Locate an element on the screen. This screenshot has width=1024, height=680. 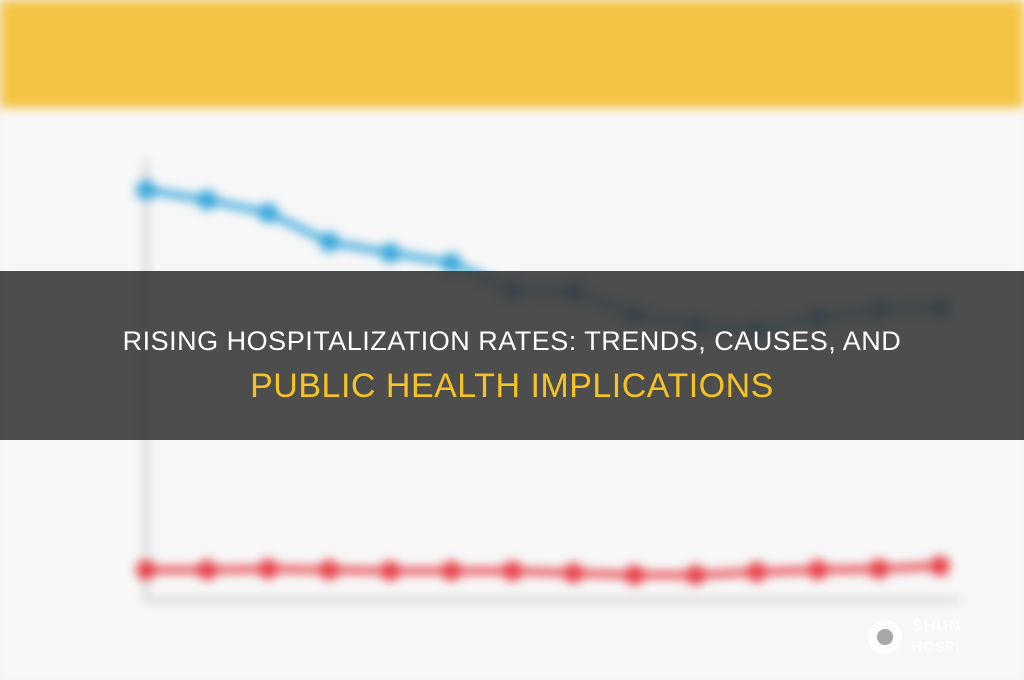
blurred-line is located at coordinates (543, 570).